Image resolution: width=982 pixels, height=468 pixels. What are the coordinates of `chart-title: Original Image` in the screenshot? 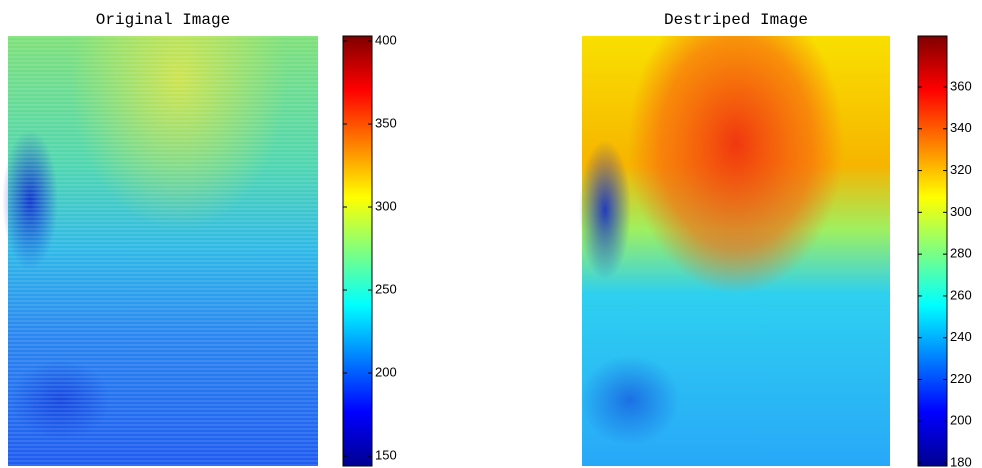 It's located at (163, 20).